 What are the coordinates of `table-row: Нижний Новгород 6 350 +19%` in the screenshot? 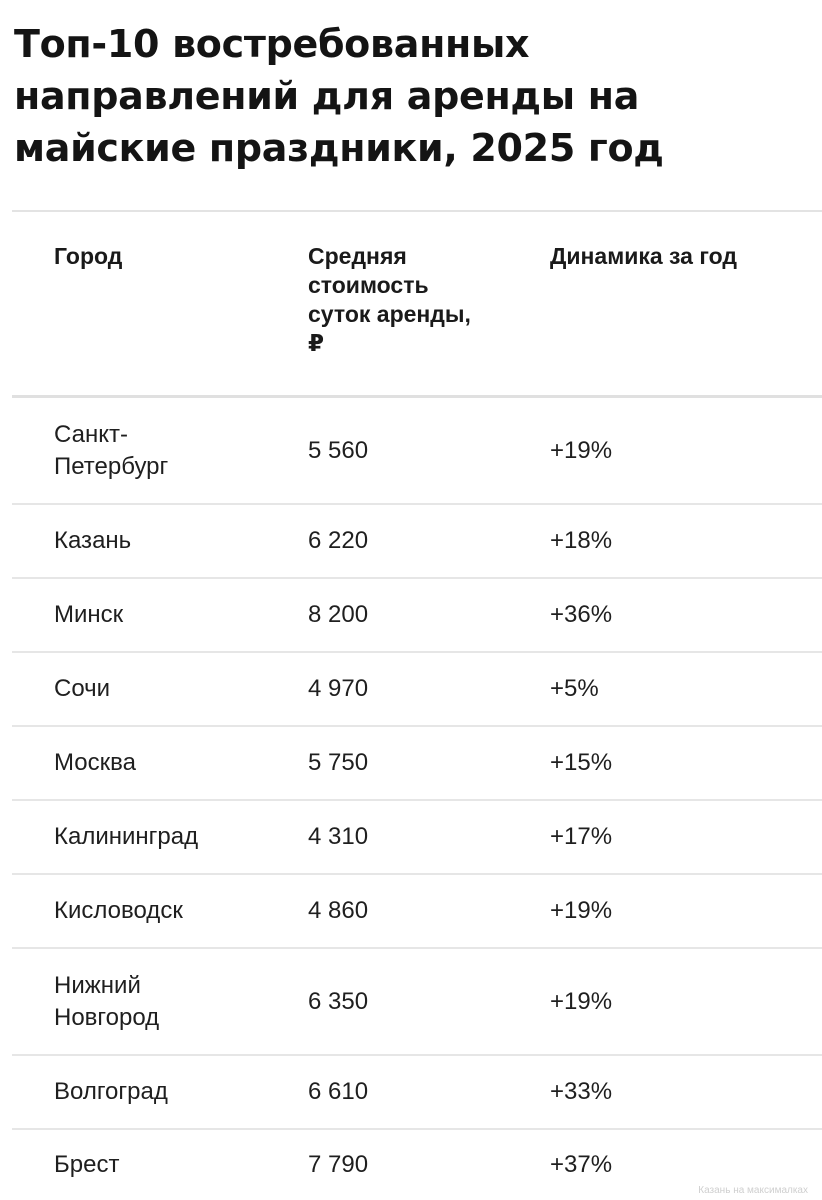 It's located at (417, 1002).